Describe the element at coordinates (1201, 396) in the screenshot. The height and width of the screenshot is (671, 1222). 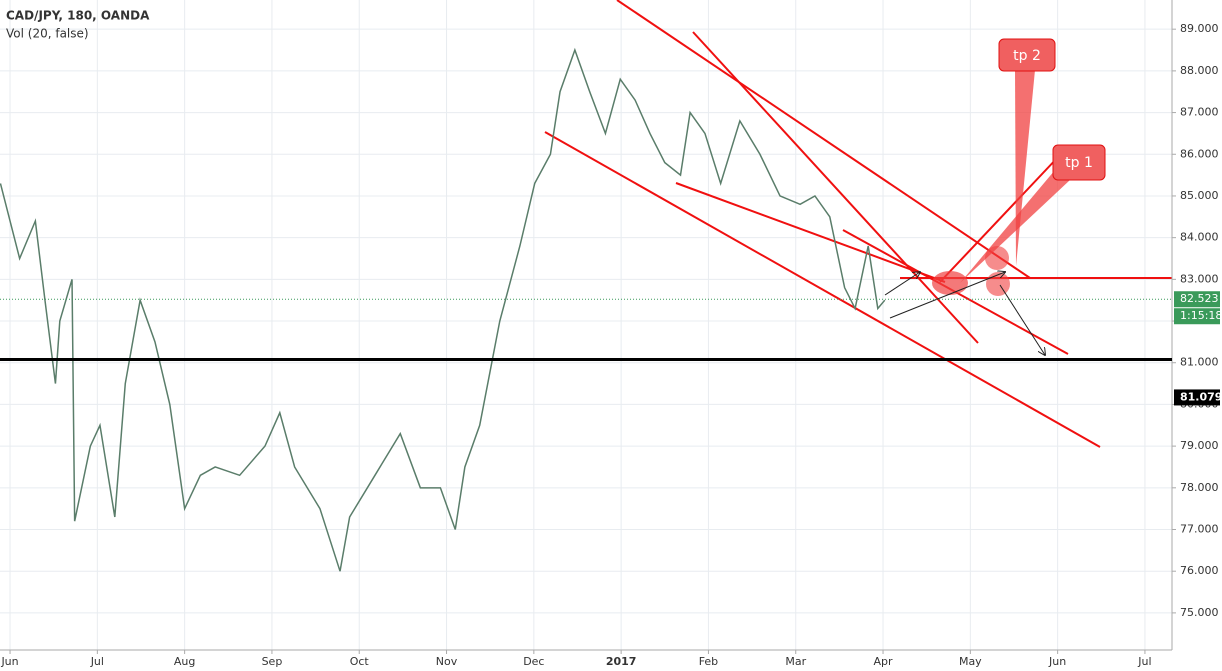
I see `price-label: 81.079` at that location.